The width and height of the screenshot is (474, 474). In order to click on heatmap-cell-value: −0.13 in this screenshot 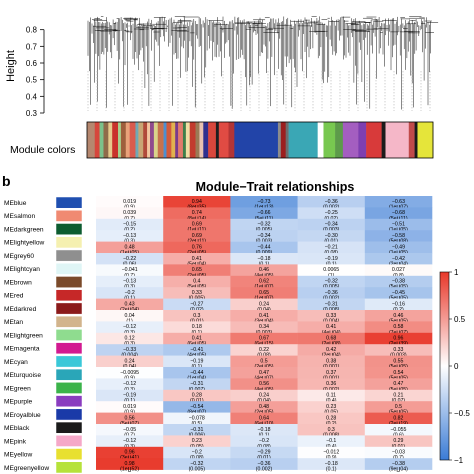, I will do `click(129, 282)`.